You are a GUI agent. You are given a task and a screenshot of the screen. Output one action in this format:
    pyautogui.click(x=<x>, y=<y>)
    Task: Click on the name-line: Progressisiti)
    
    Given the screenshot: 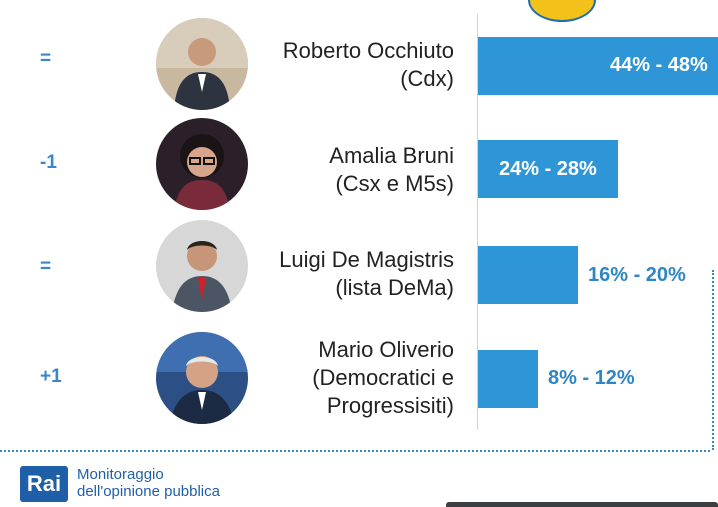 What is the action you would take?
    pyautogui.click(x=390, y=405)
    